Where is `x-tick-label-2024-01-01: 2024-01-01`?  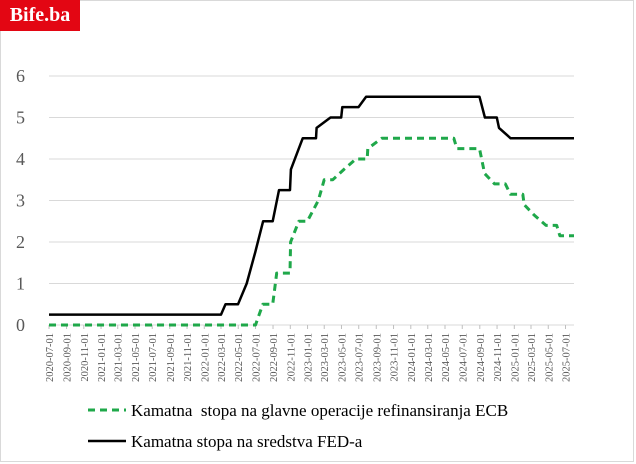
x-tick-label-2024-01-01: 2024-01-01 is located at coordinates (412, 357).